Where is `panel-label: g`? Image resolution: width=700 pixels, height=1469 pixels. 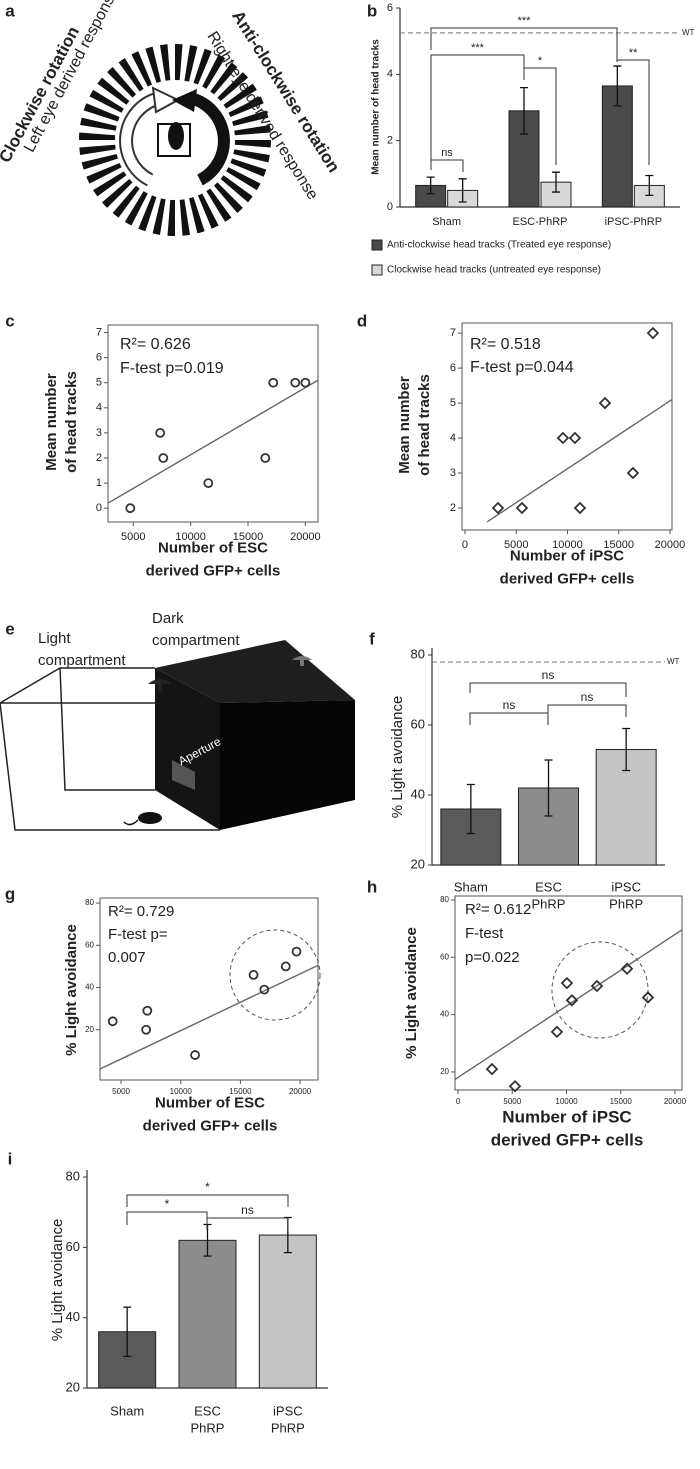
panel-label: g is located at coordinates (10, 893).